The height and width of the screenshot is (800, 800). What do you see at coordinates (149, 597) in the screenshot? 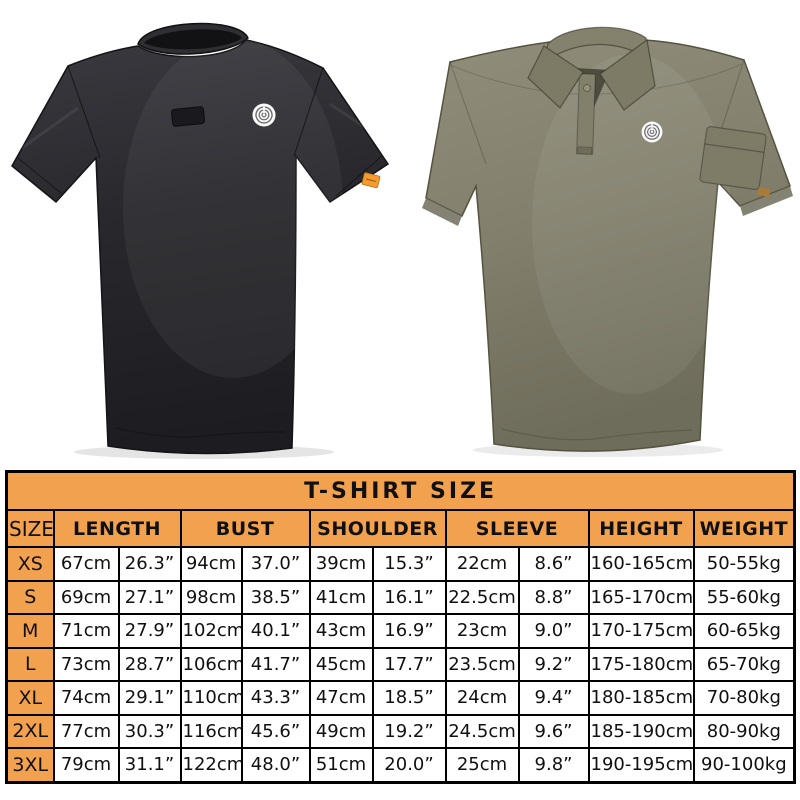
I see `measurement-cell: 27.1”` at bounding box center [149, 597].